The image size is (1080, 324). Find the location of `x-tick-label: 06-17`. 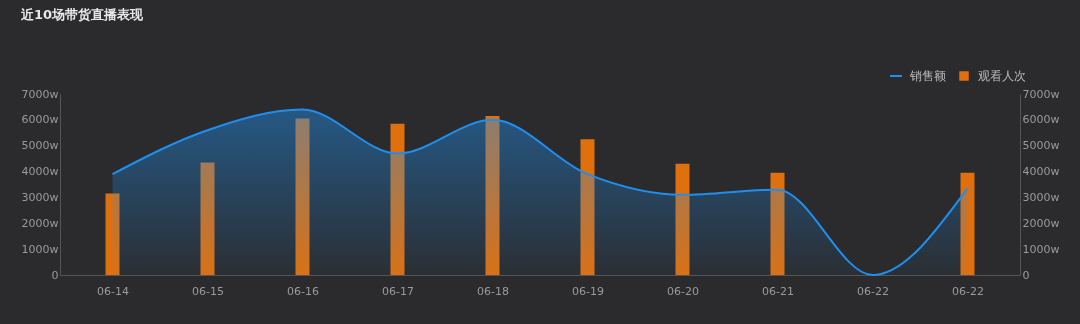

x-tick-label: 06-17 is located at coordinates (398, 291).